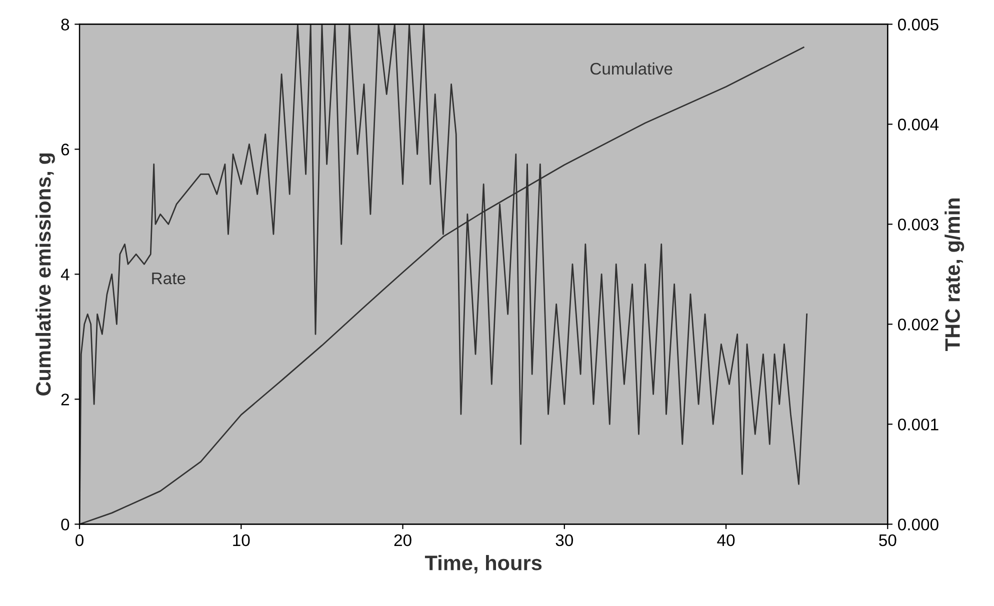 The image size is (994, 606). Describe the element at coordinates (726, 540) in the screenshot. I see `x-tick-label: 40` at that location.